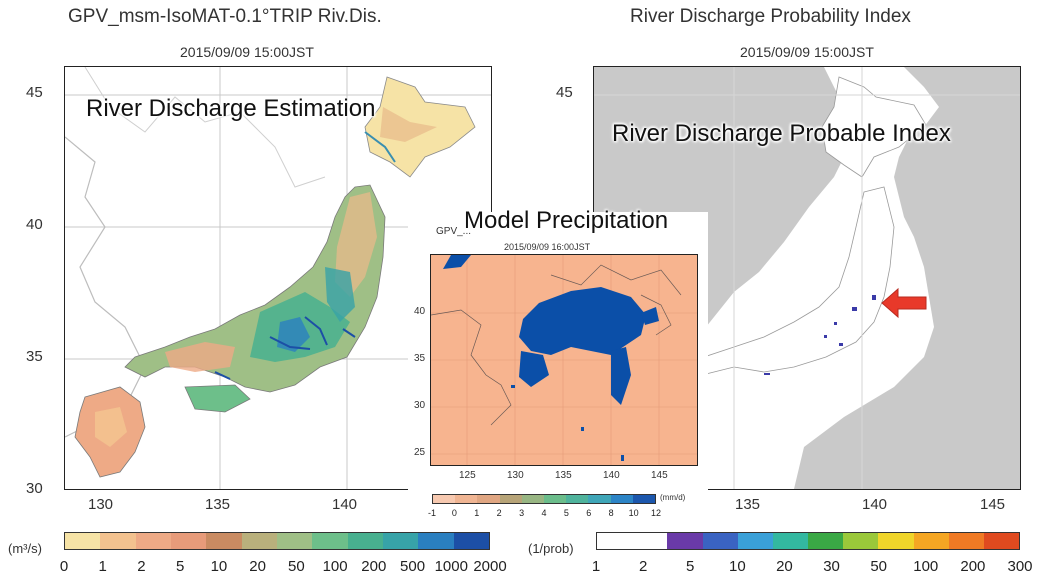  What do you see at coordinates (690, 566) in the screenshot?
I see `right-colorbar-label: 5` at bounding box center [690, 566].